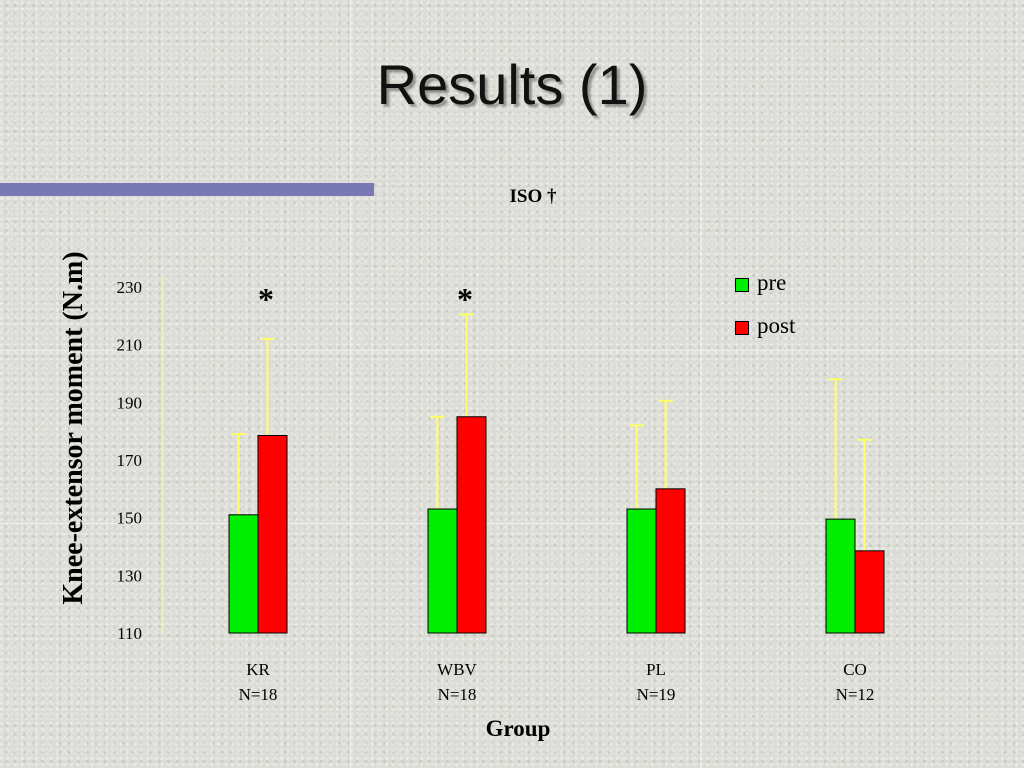 The height and width of the screenshot is (768, 1024). What do you see at coordinates (656, 694) in the screenshot?
I see `x-tick-sublabel: N=19` at bounding box center [656, 694].